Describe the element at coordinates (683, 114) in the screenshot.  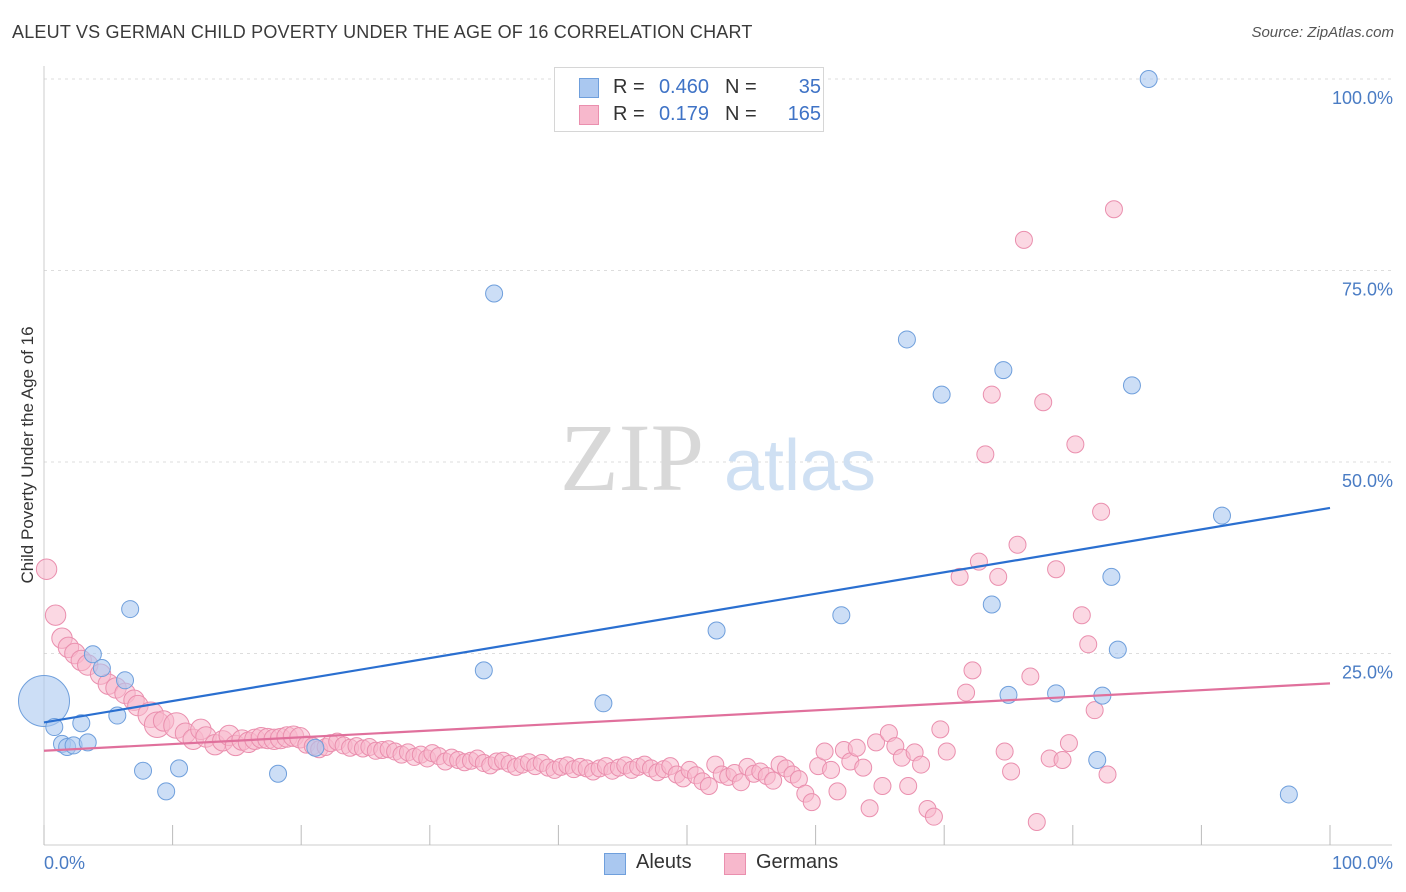
I see `legend-r-value: 0.179` at that location.